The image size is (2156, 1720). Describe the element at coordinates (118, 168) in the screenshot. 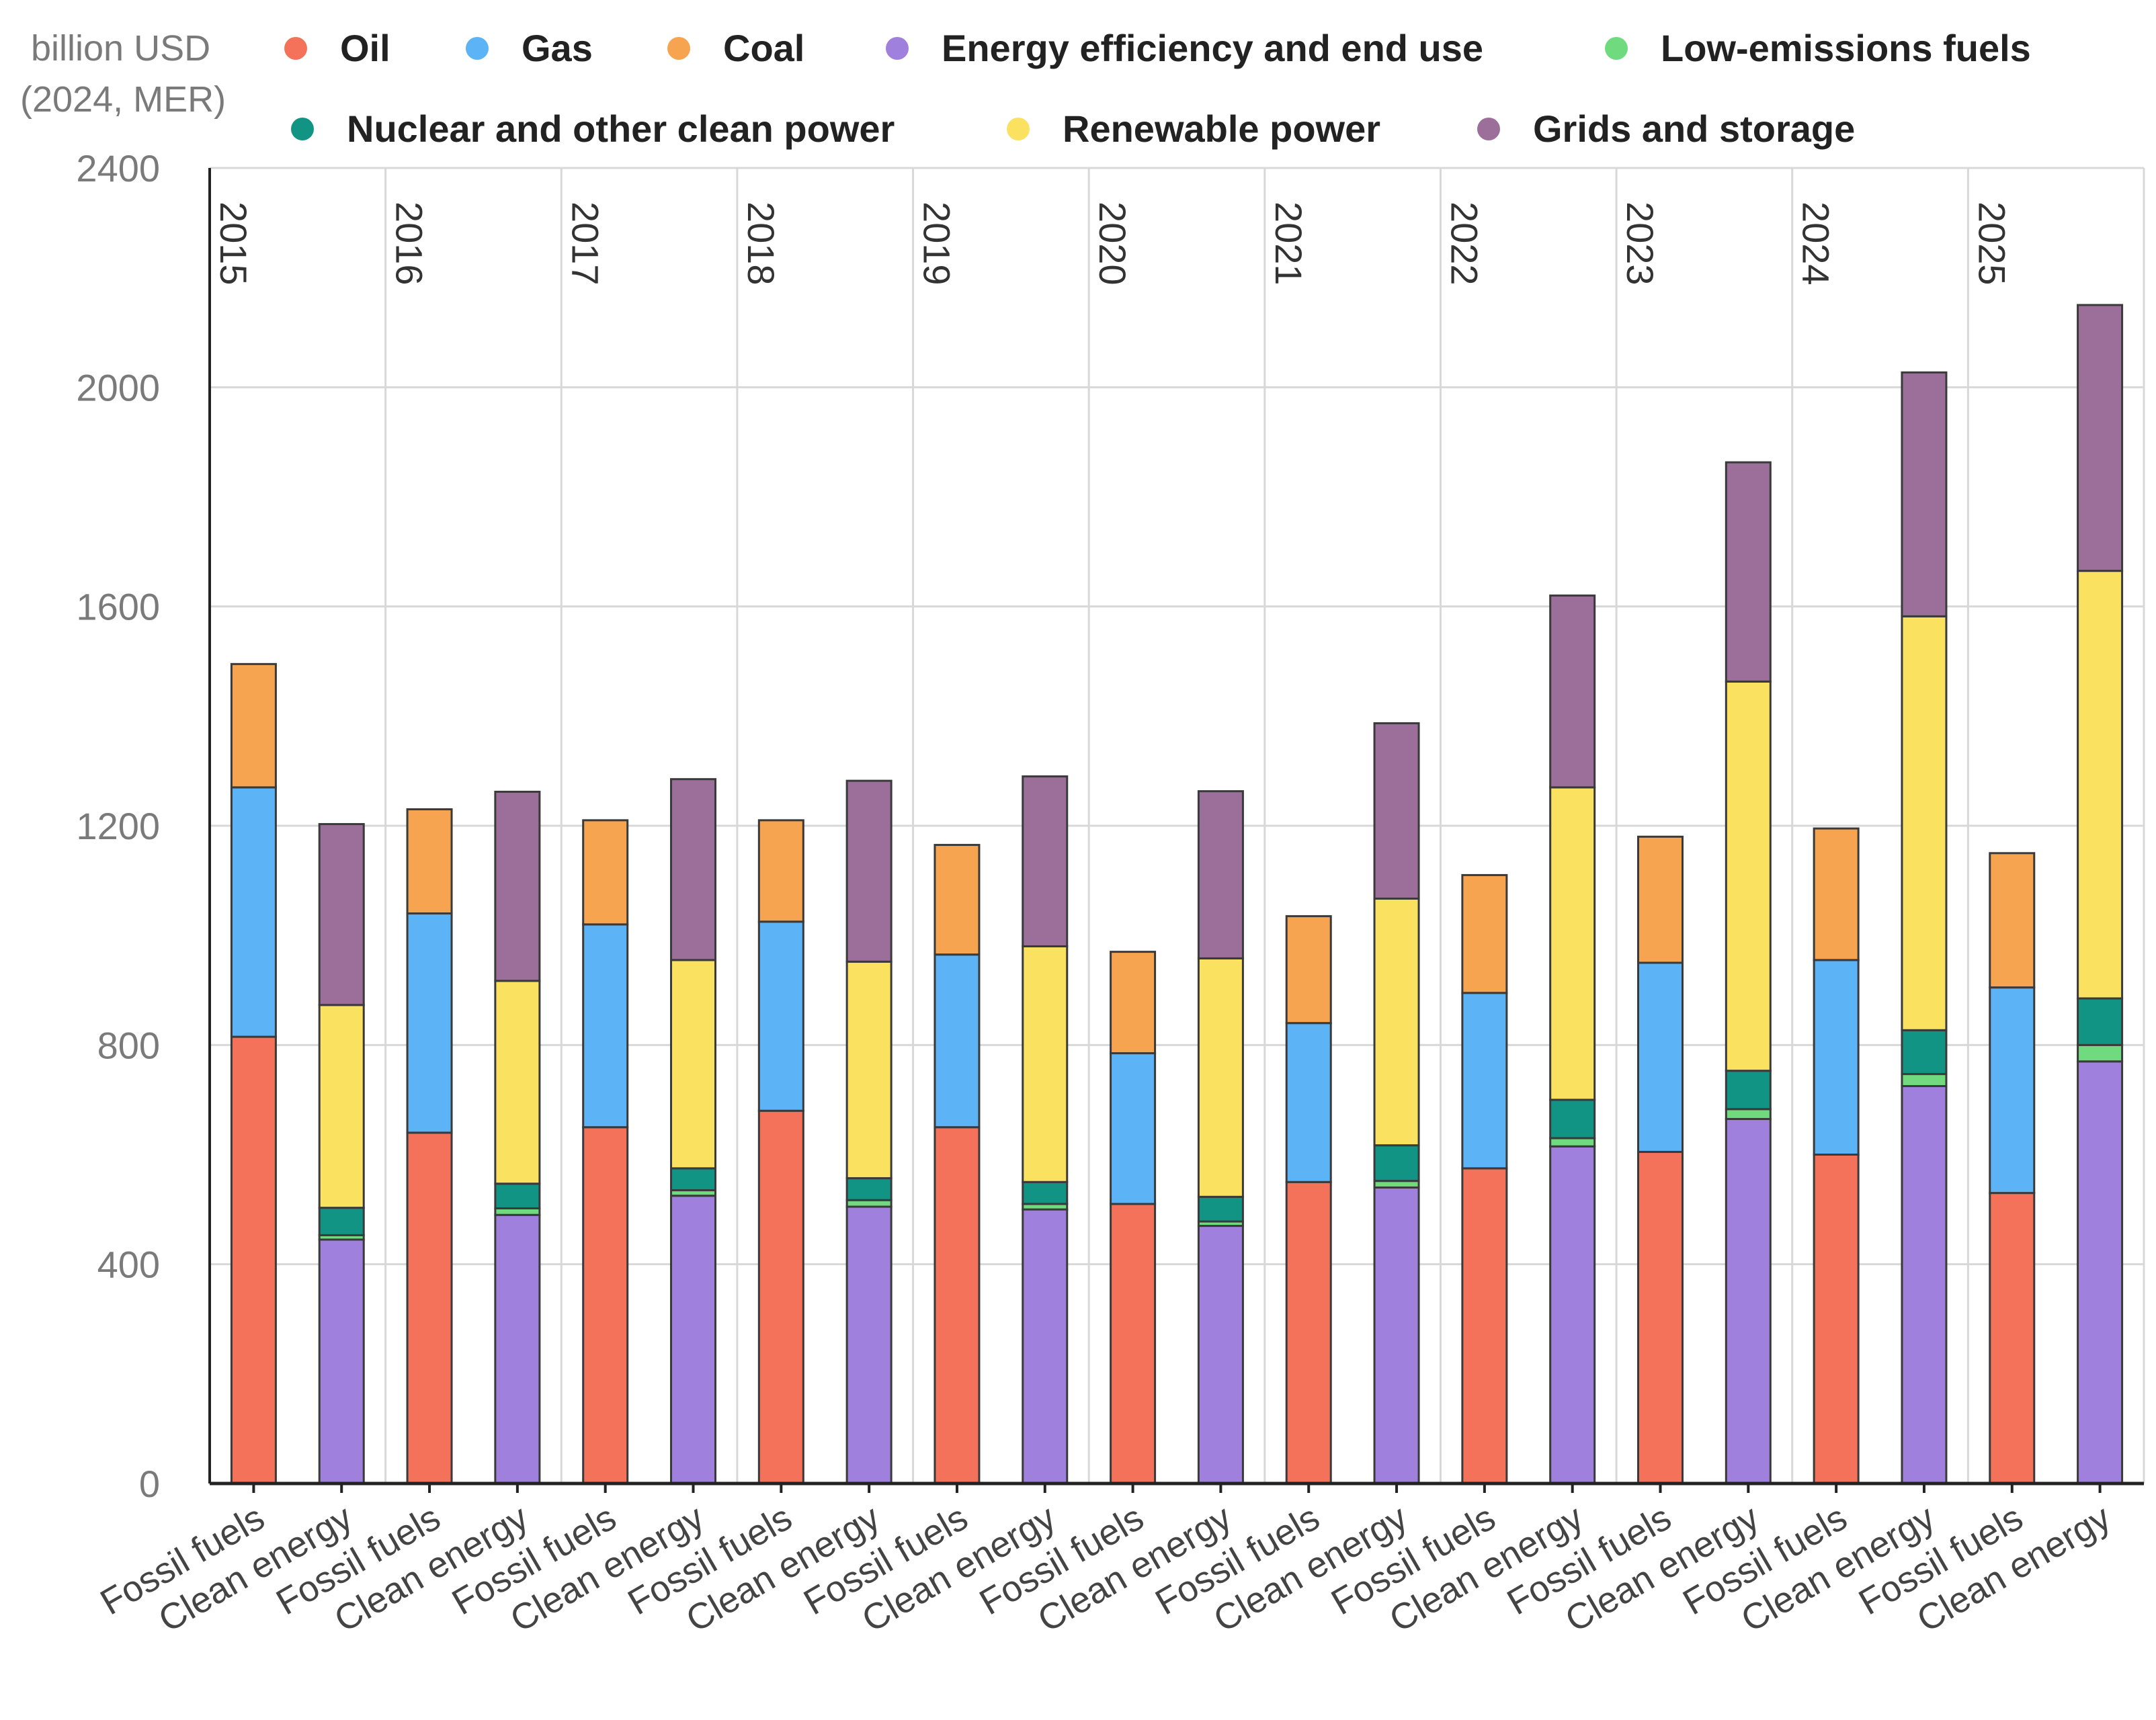

I see `y-tick-label-2400: 2400` at that location.